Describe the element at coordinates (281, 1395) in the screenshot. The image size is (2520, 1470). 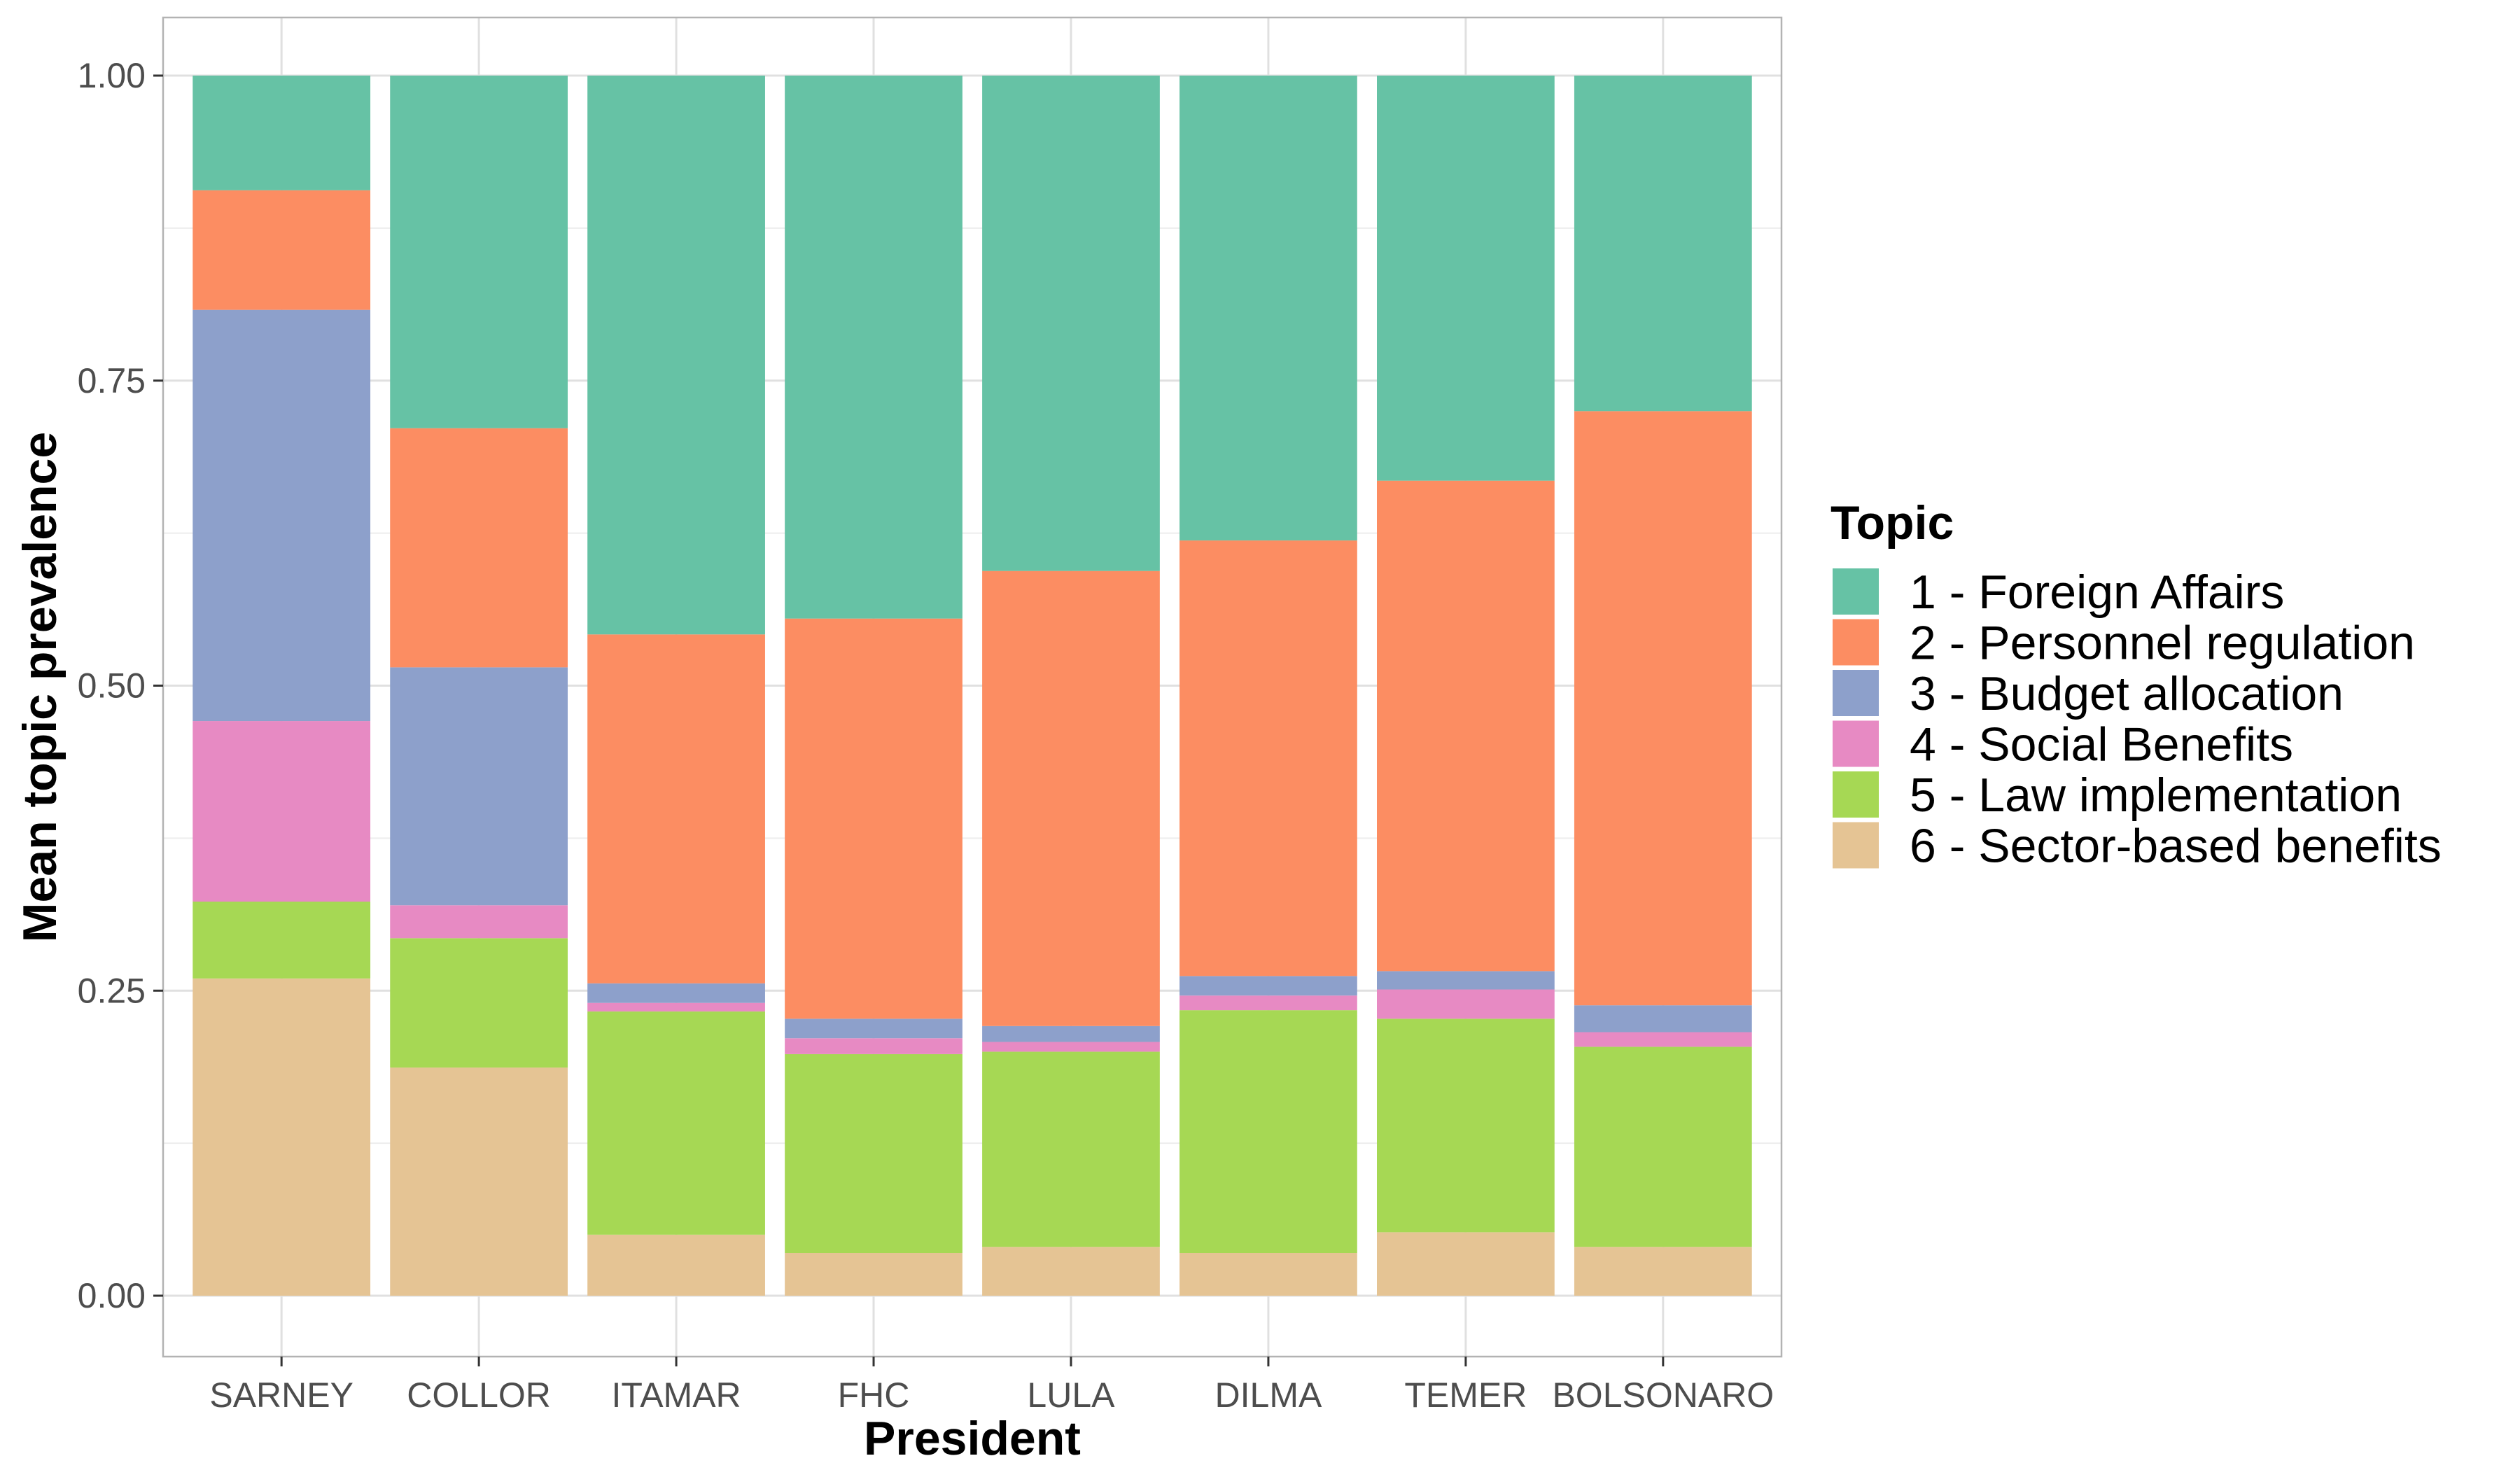
I see `x-tick-label: SARNEY` at that location.